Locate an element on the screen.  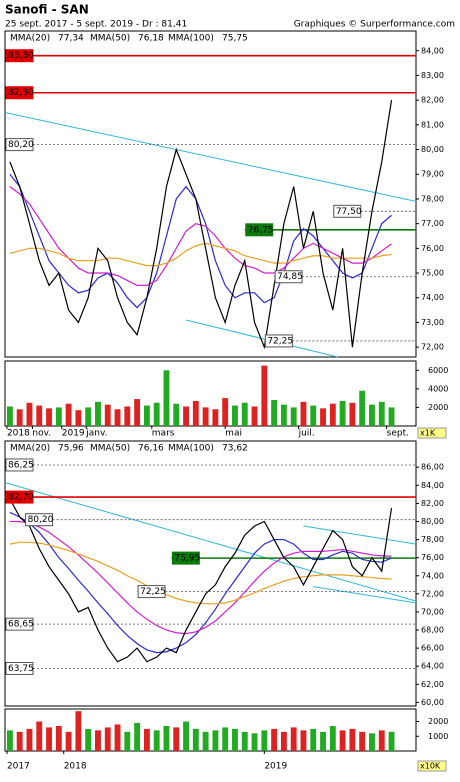
x-tick-label: sept. is located at coordinates (398, 434).